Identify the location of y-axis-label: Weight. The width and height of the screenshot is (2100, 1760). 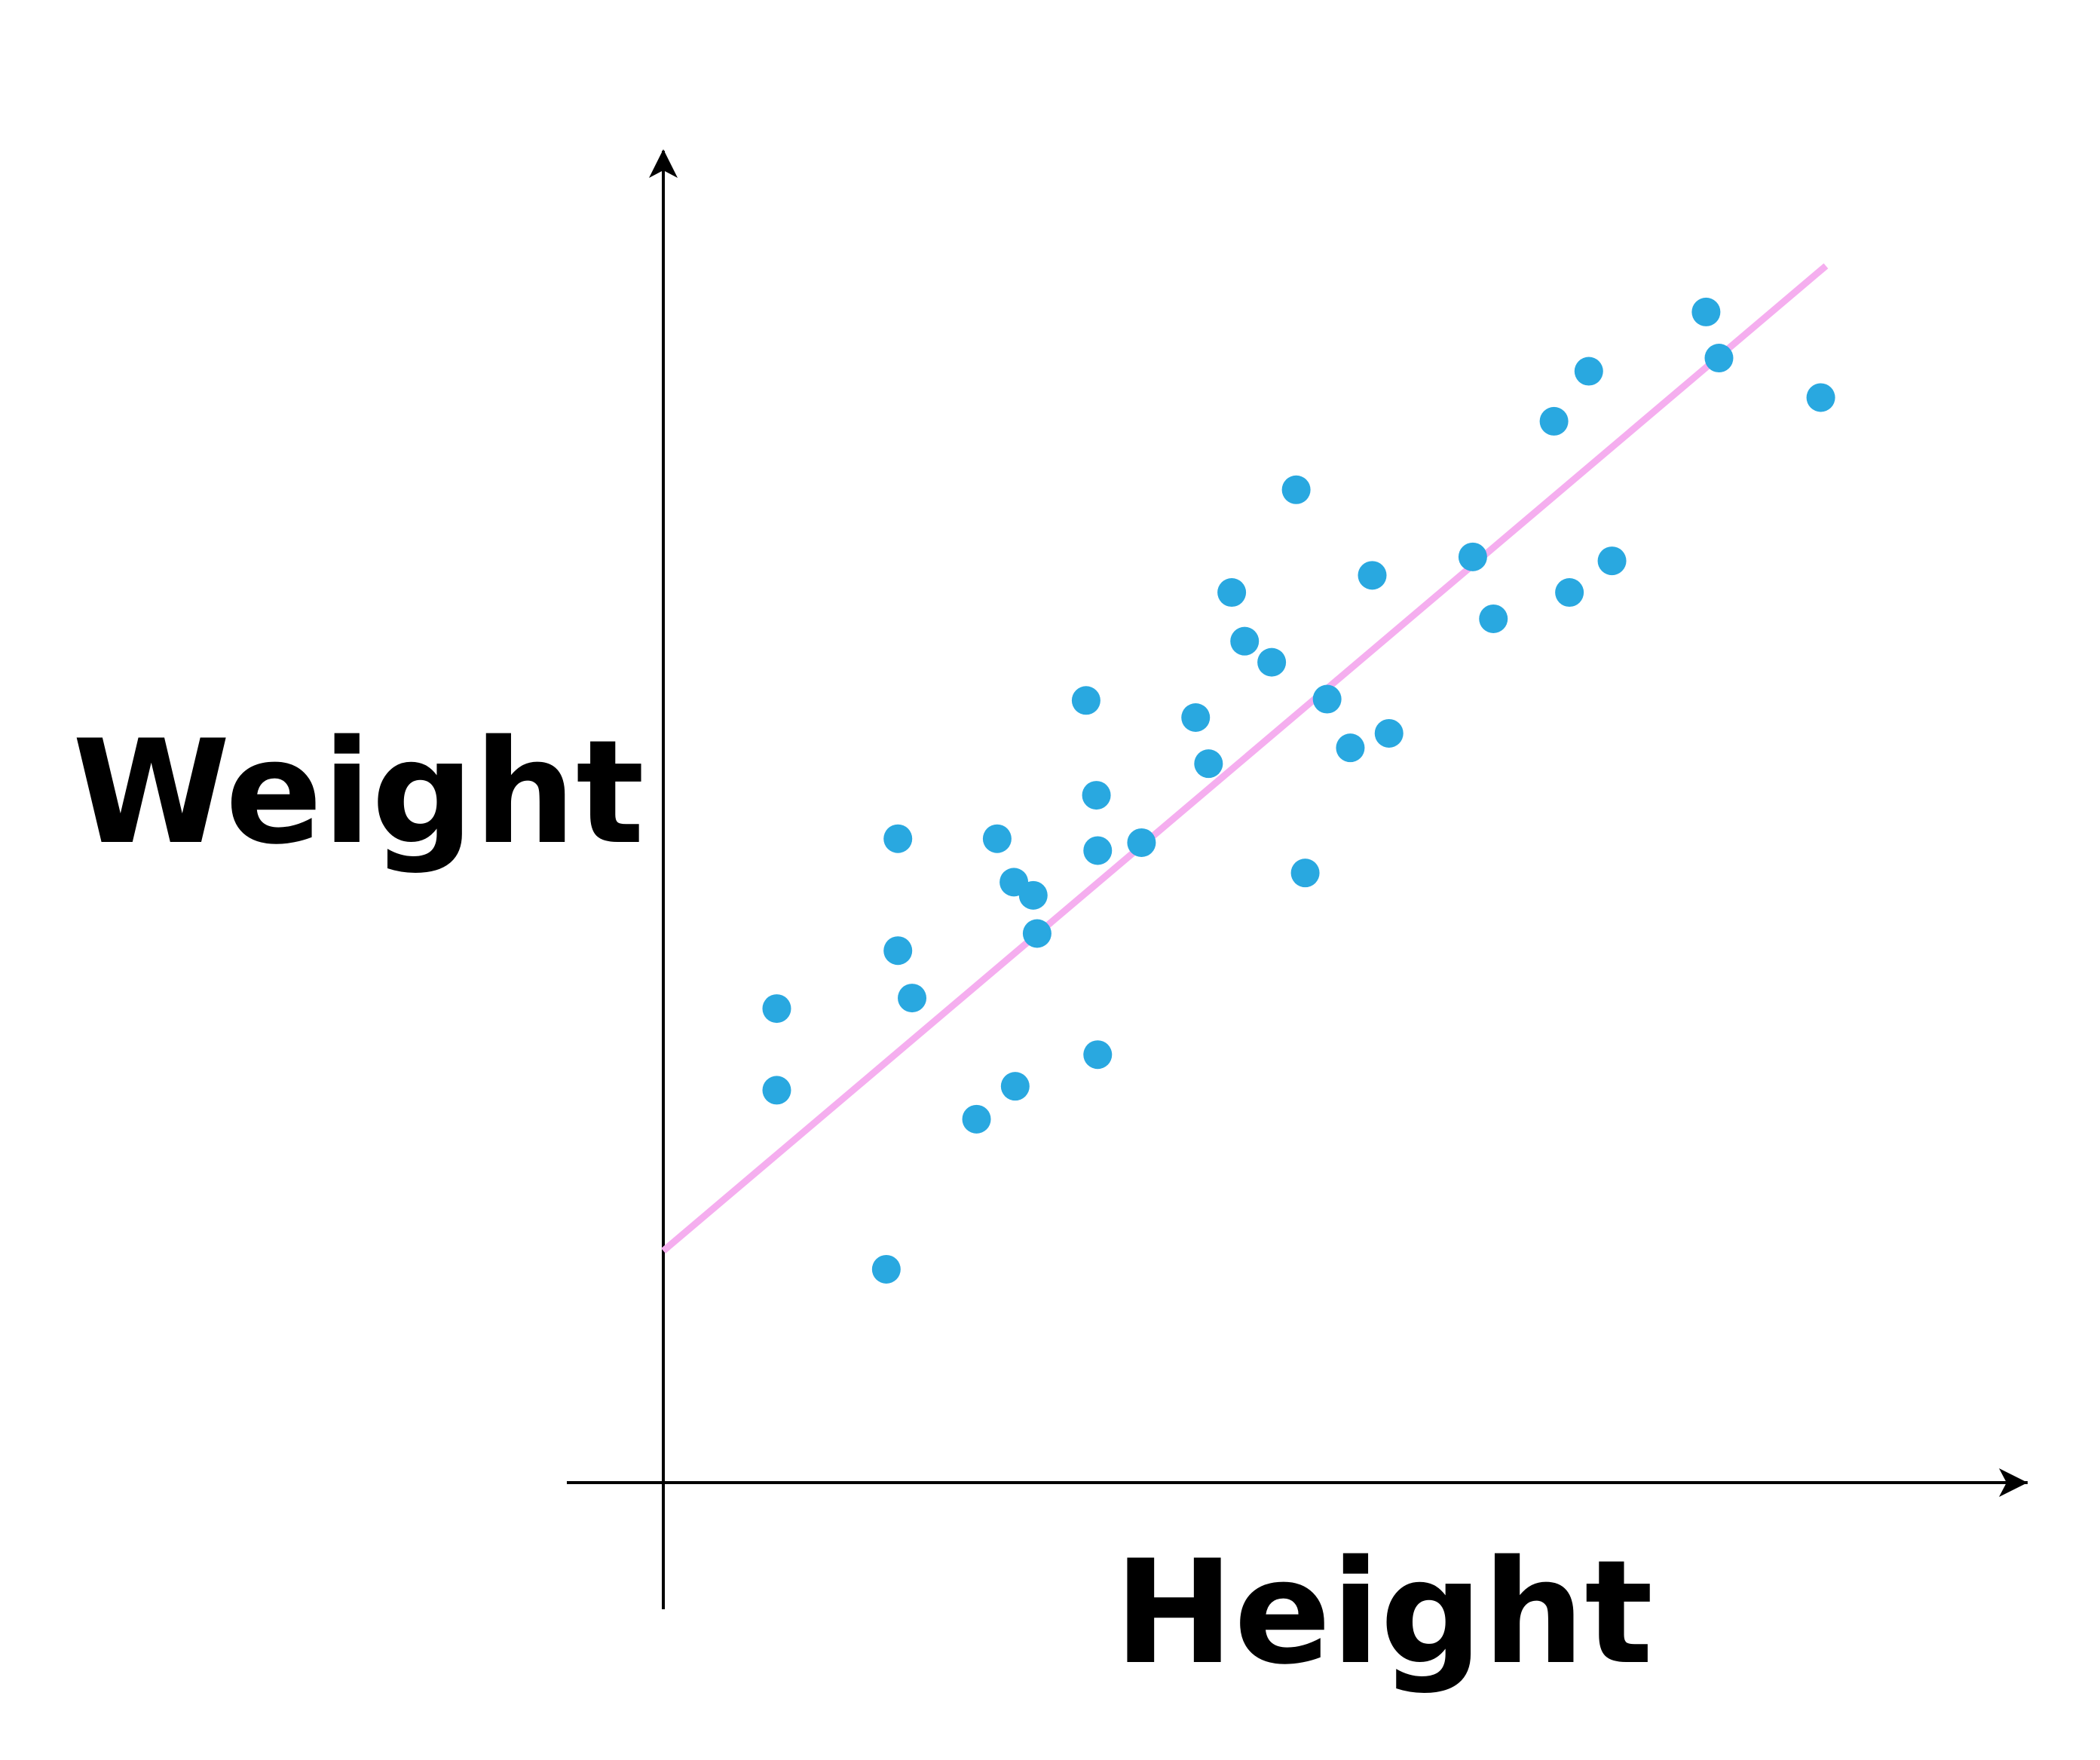
(358, 792).